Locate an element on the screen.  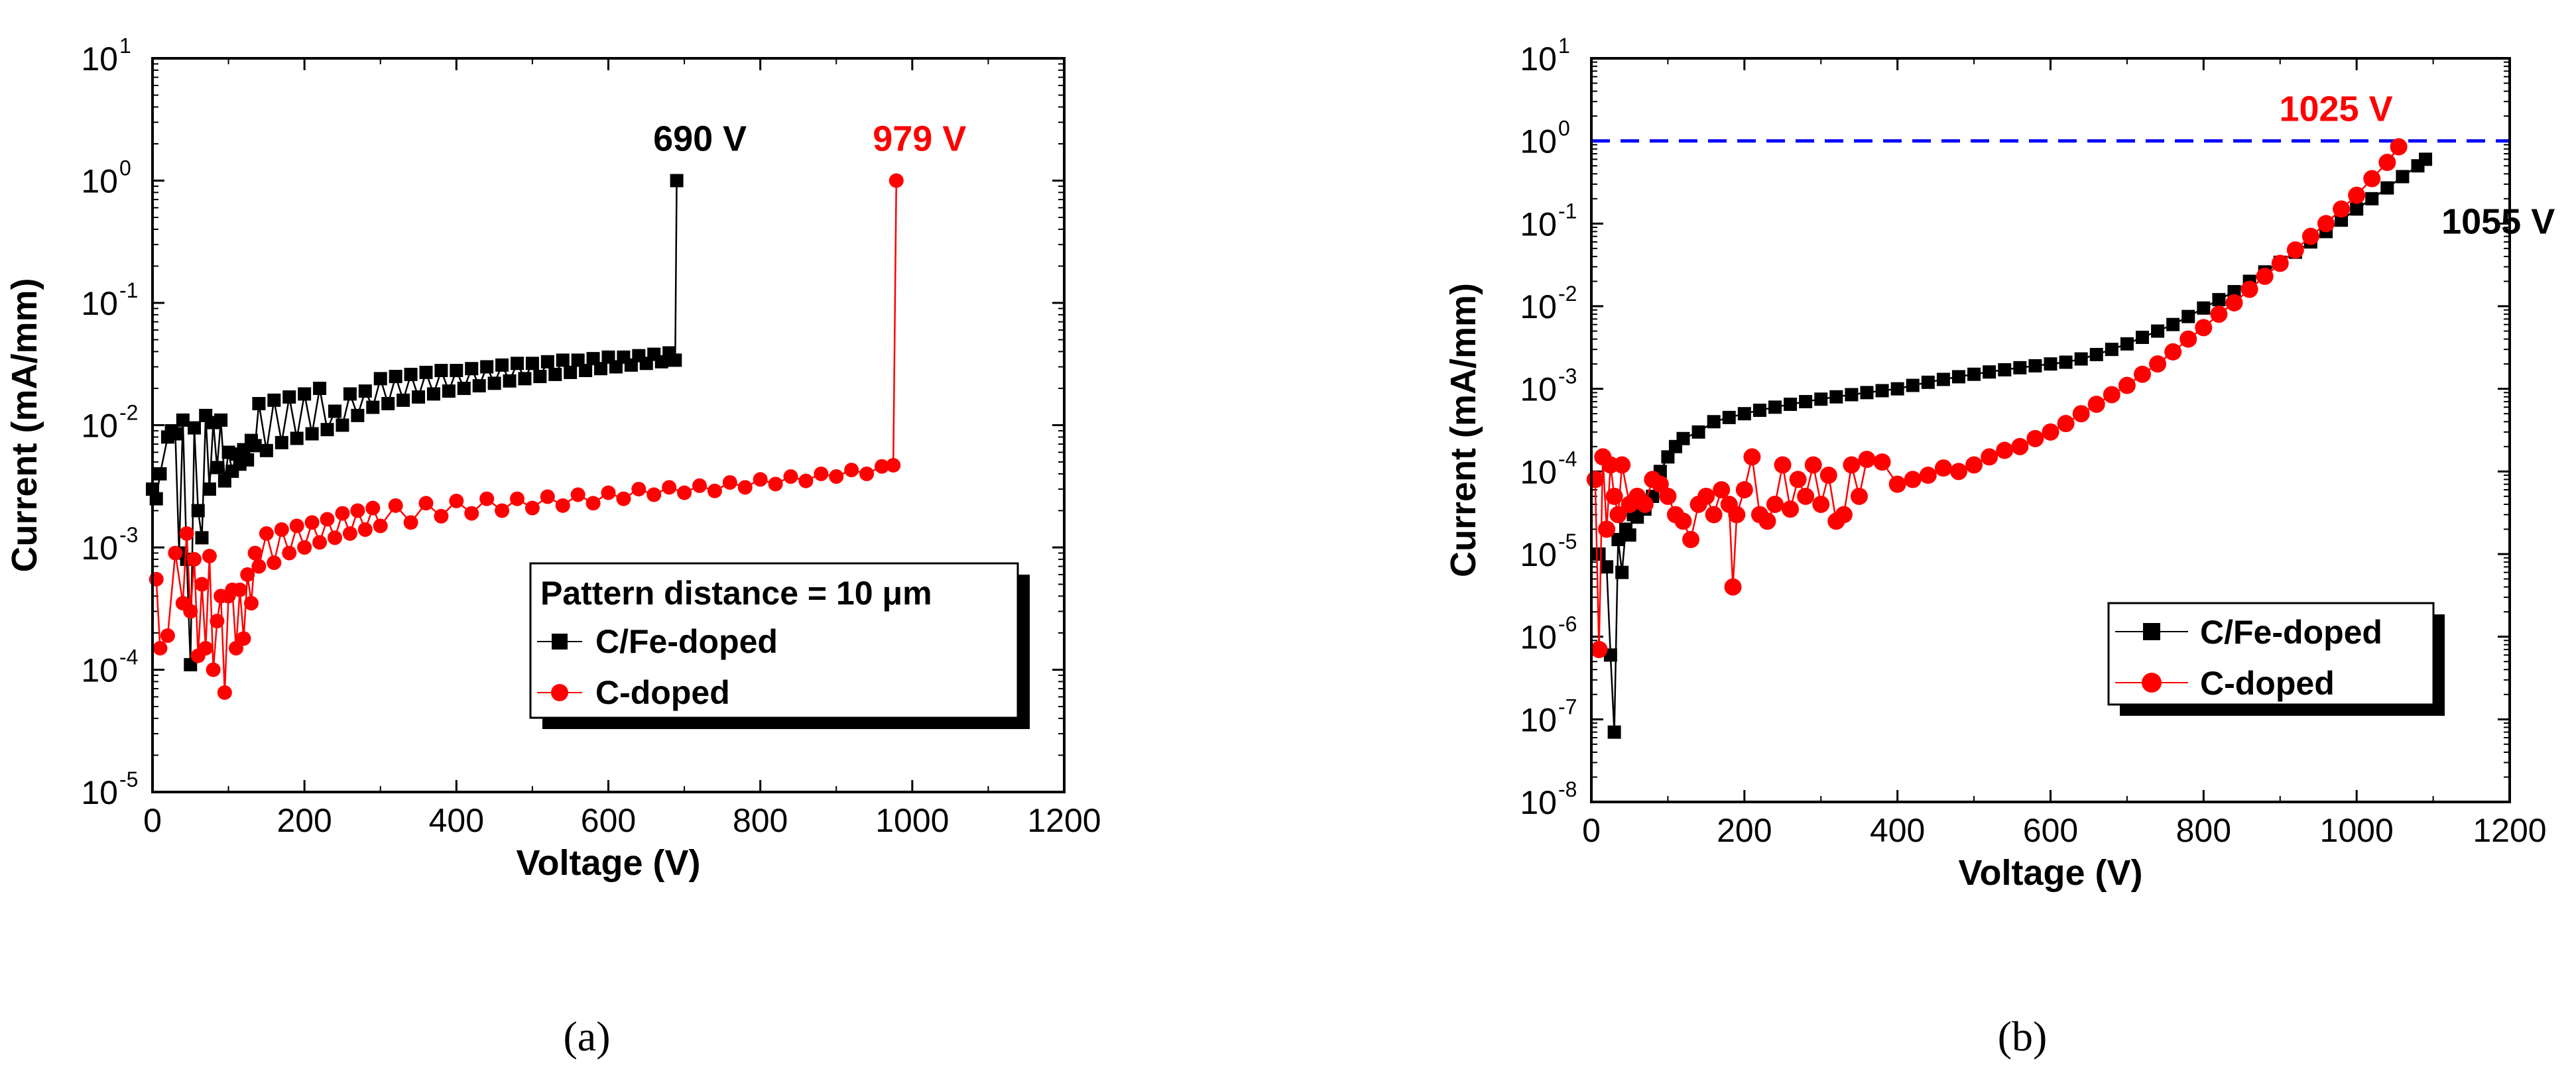
b-ytick-label-exp: -5 is located at coordinates (1567, 541).